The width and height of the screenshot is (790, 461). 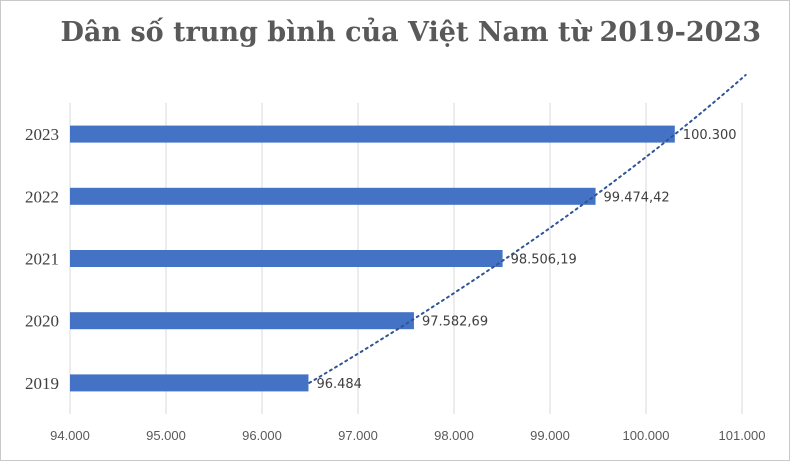 I want to click on x-tick-label: 99.000, so click(x=550, y=435).